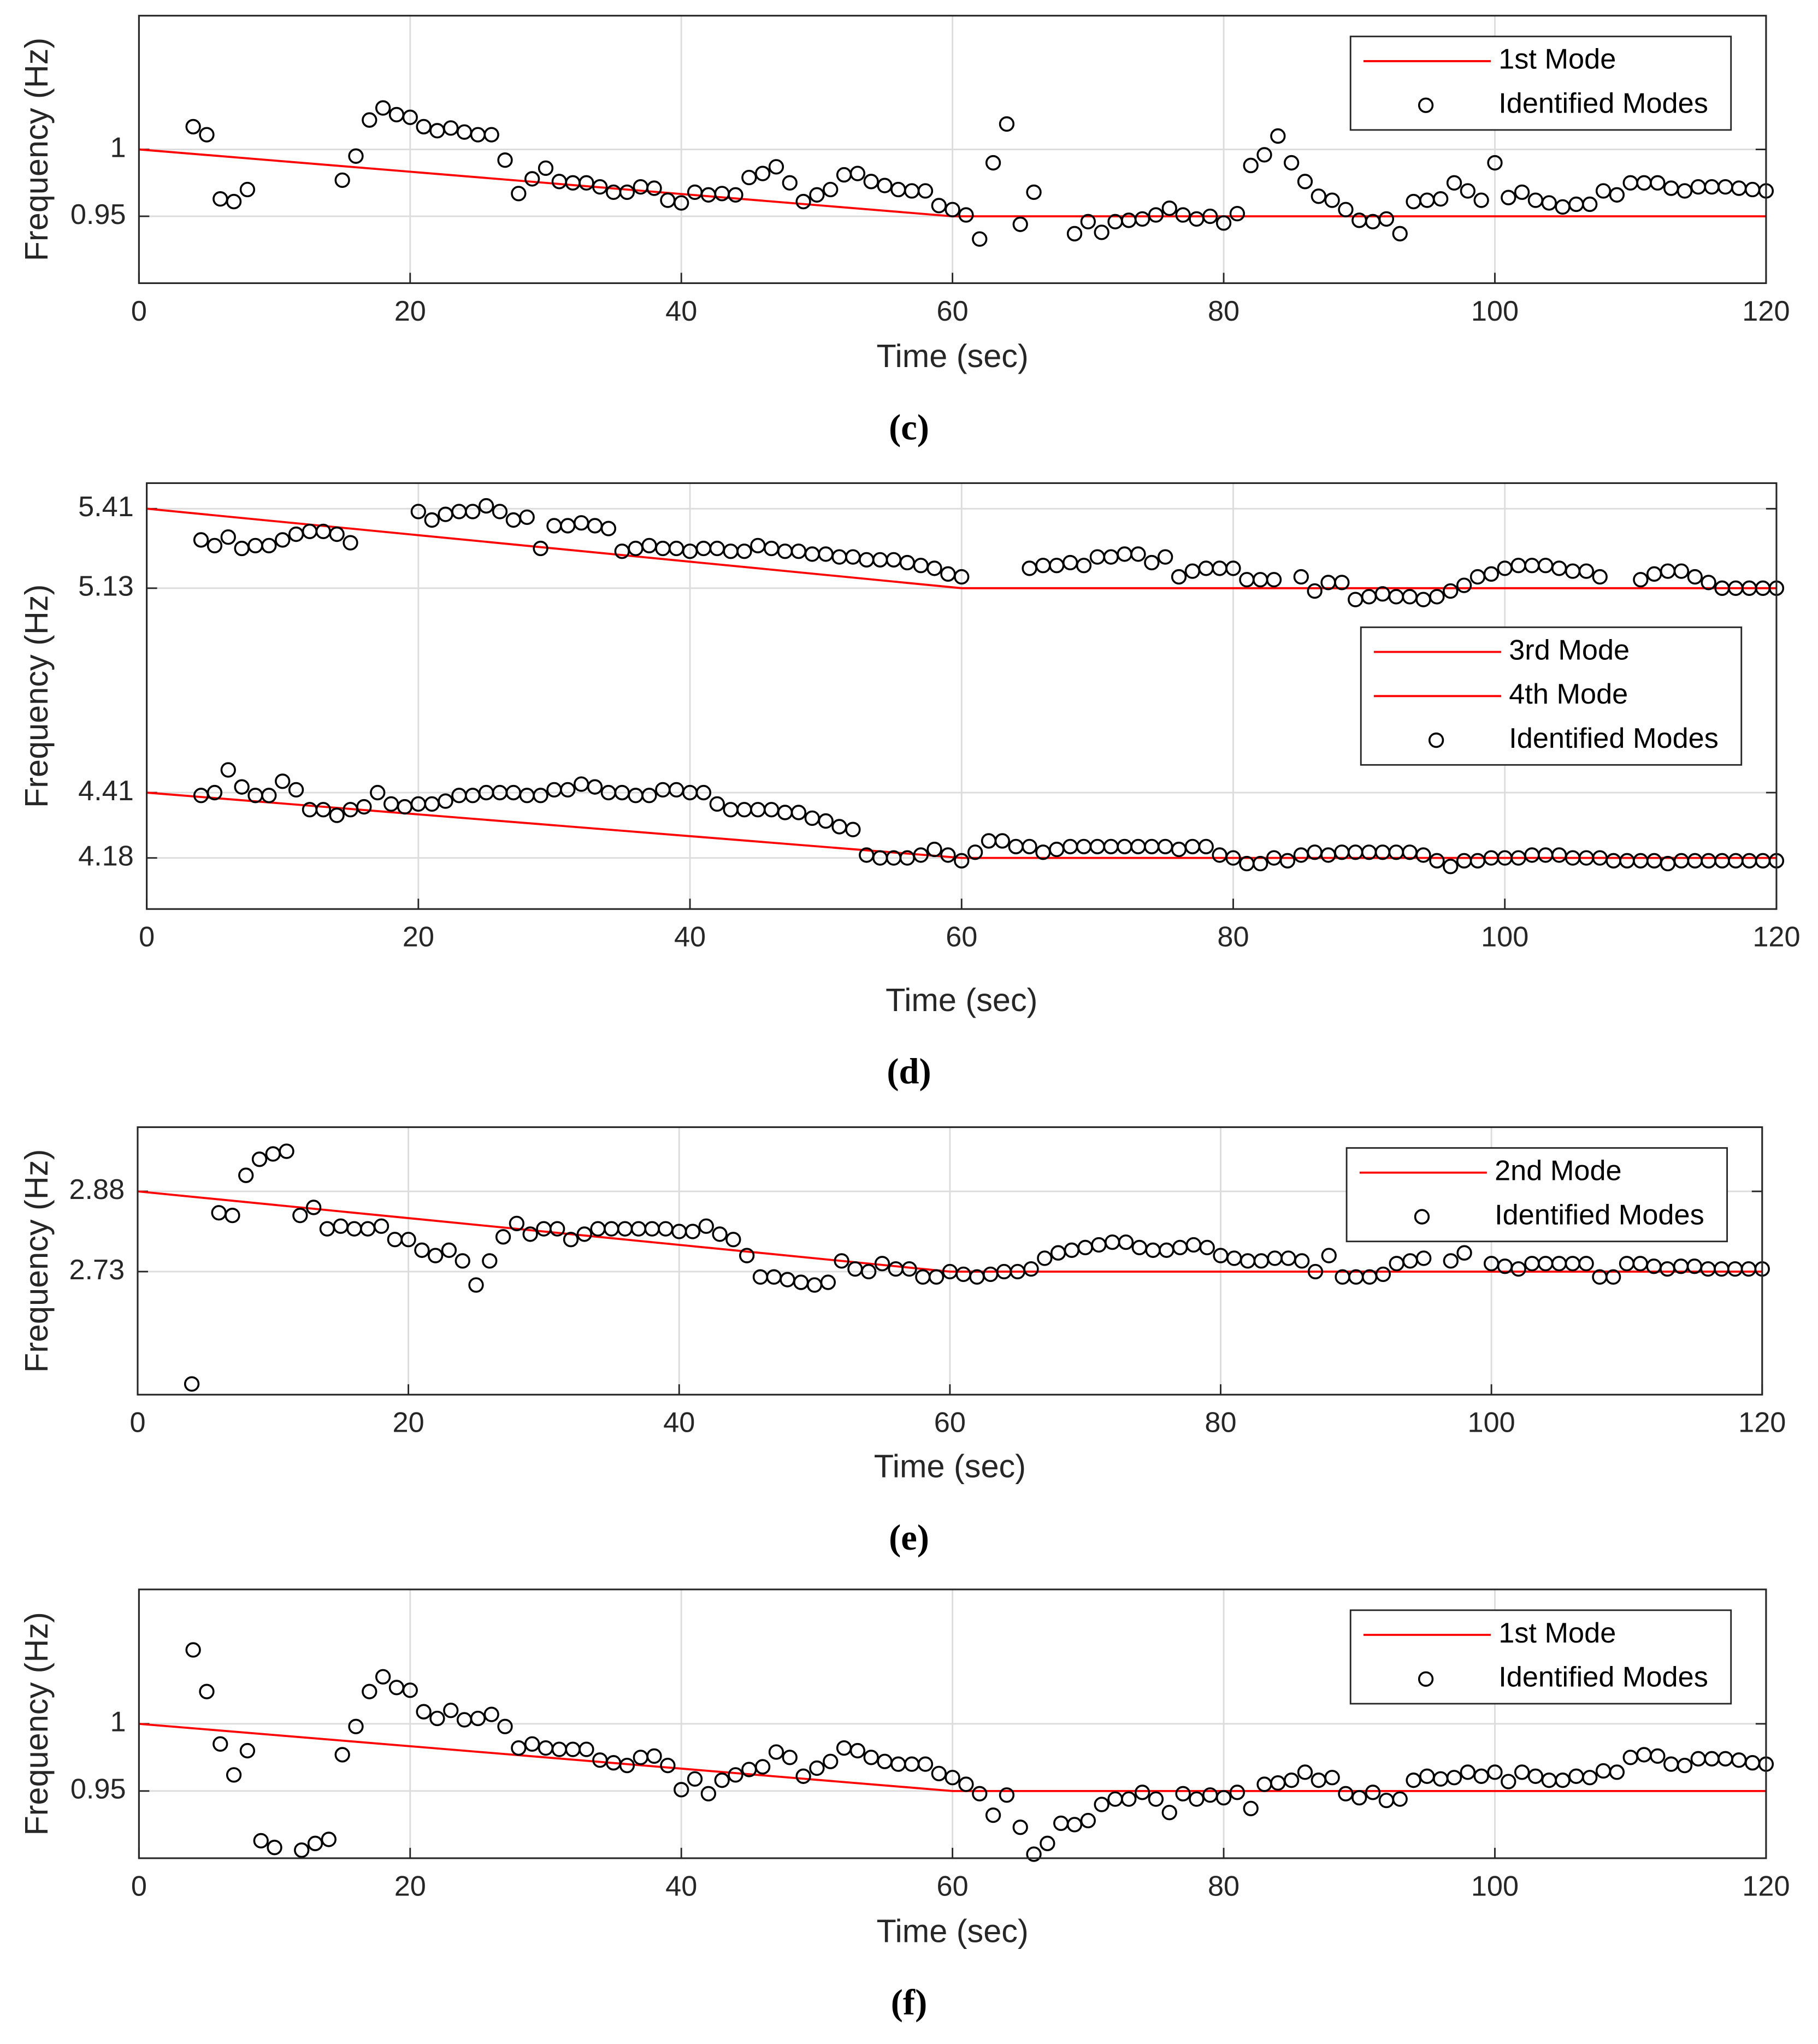 The height and width of the screenshot is (2044, 1818). I want to click on x-tick-label: 40, so click(679, 1423).